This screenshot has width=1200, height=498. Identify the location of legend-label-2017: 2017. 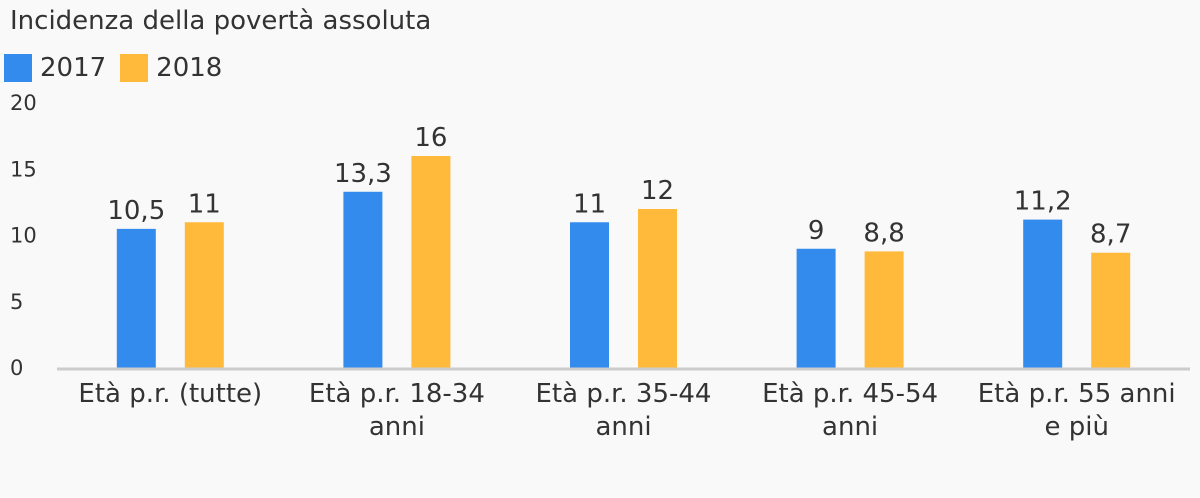
(73, 68).